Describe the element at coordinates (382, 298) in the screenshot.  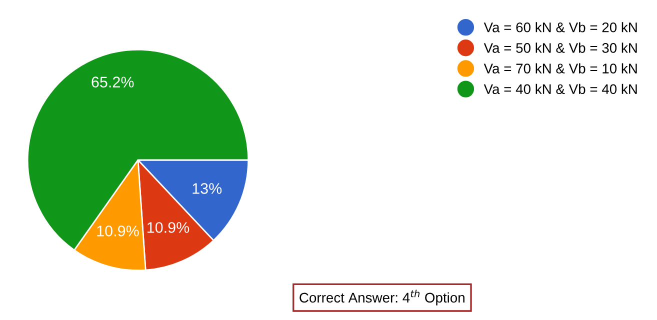
I see `text: Correct Answer: 4$^{th}$ Option` at that location.